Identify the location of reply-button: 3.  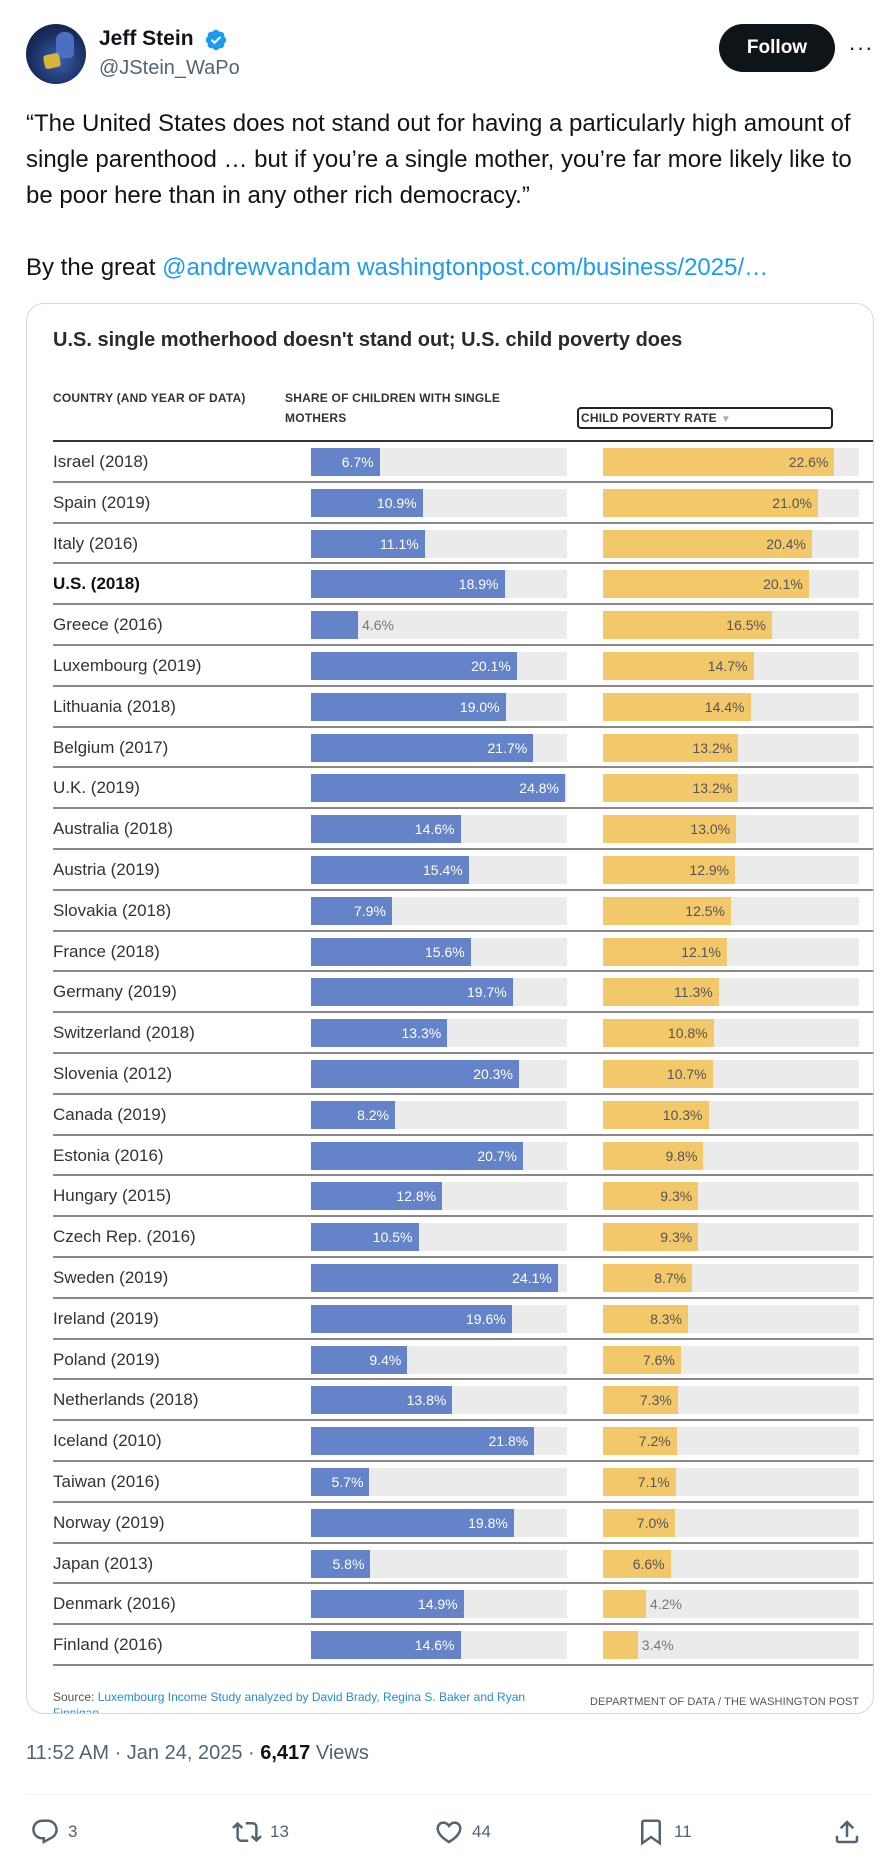
(53, 1832).